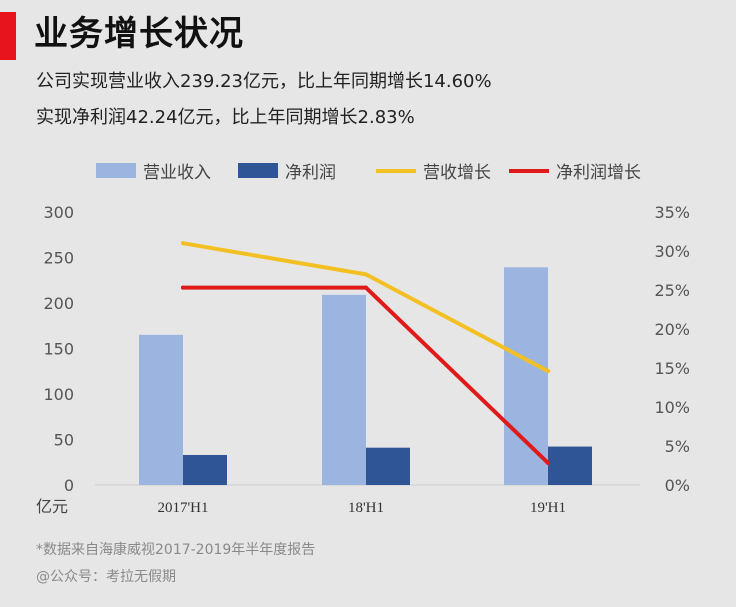 The image size is (736, 607). Describe the element at coordinates (672, 407) in the screenshot. I see `y2-tick-label: 10%` at that location.